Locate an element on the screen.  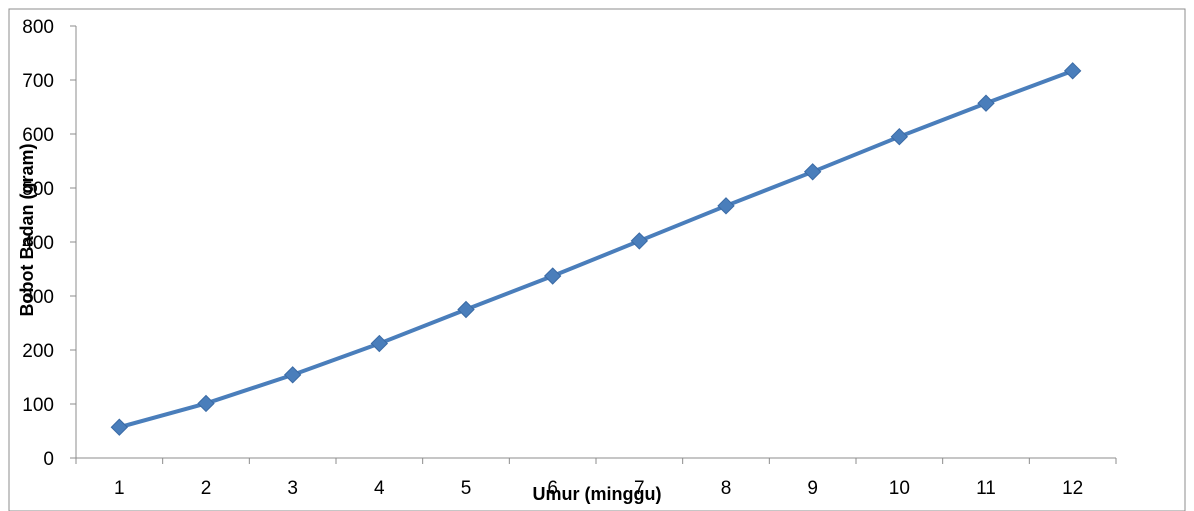
x-tick-label: 11 is located at coordinates (986, 488).